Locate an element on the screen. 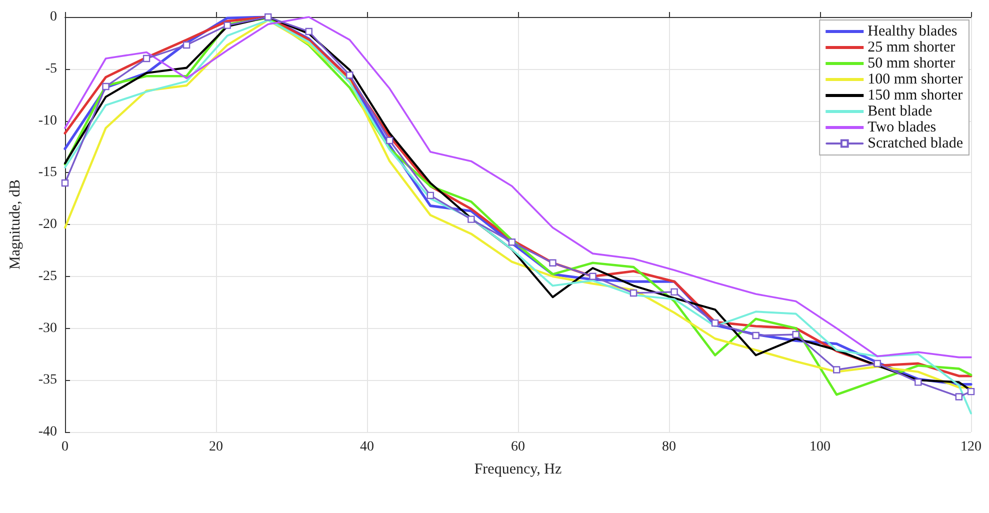 Image resolution: width=989 pixels, height=513 pixels. x-tick-label: 60 is located at coordinates (518, 447).